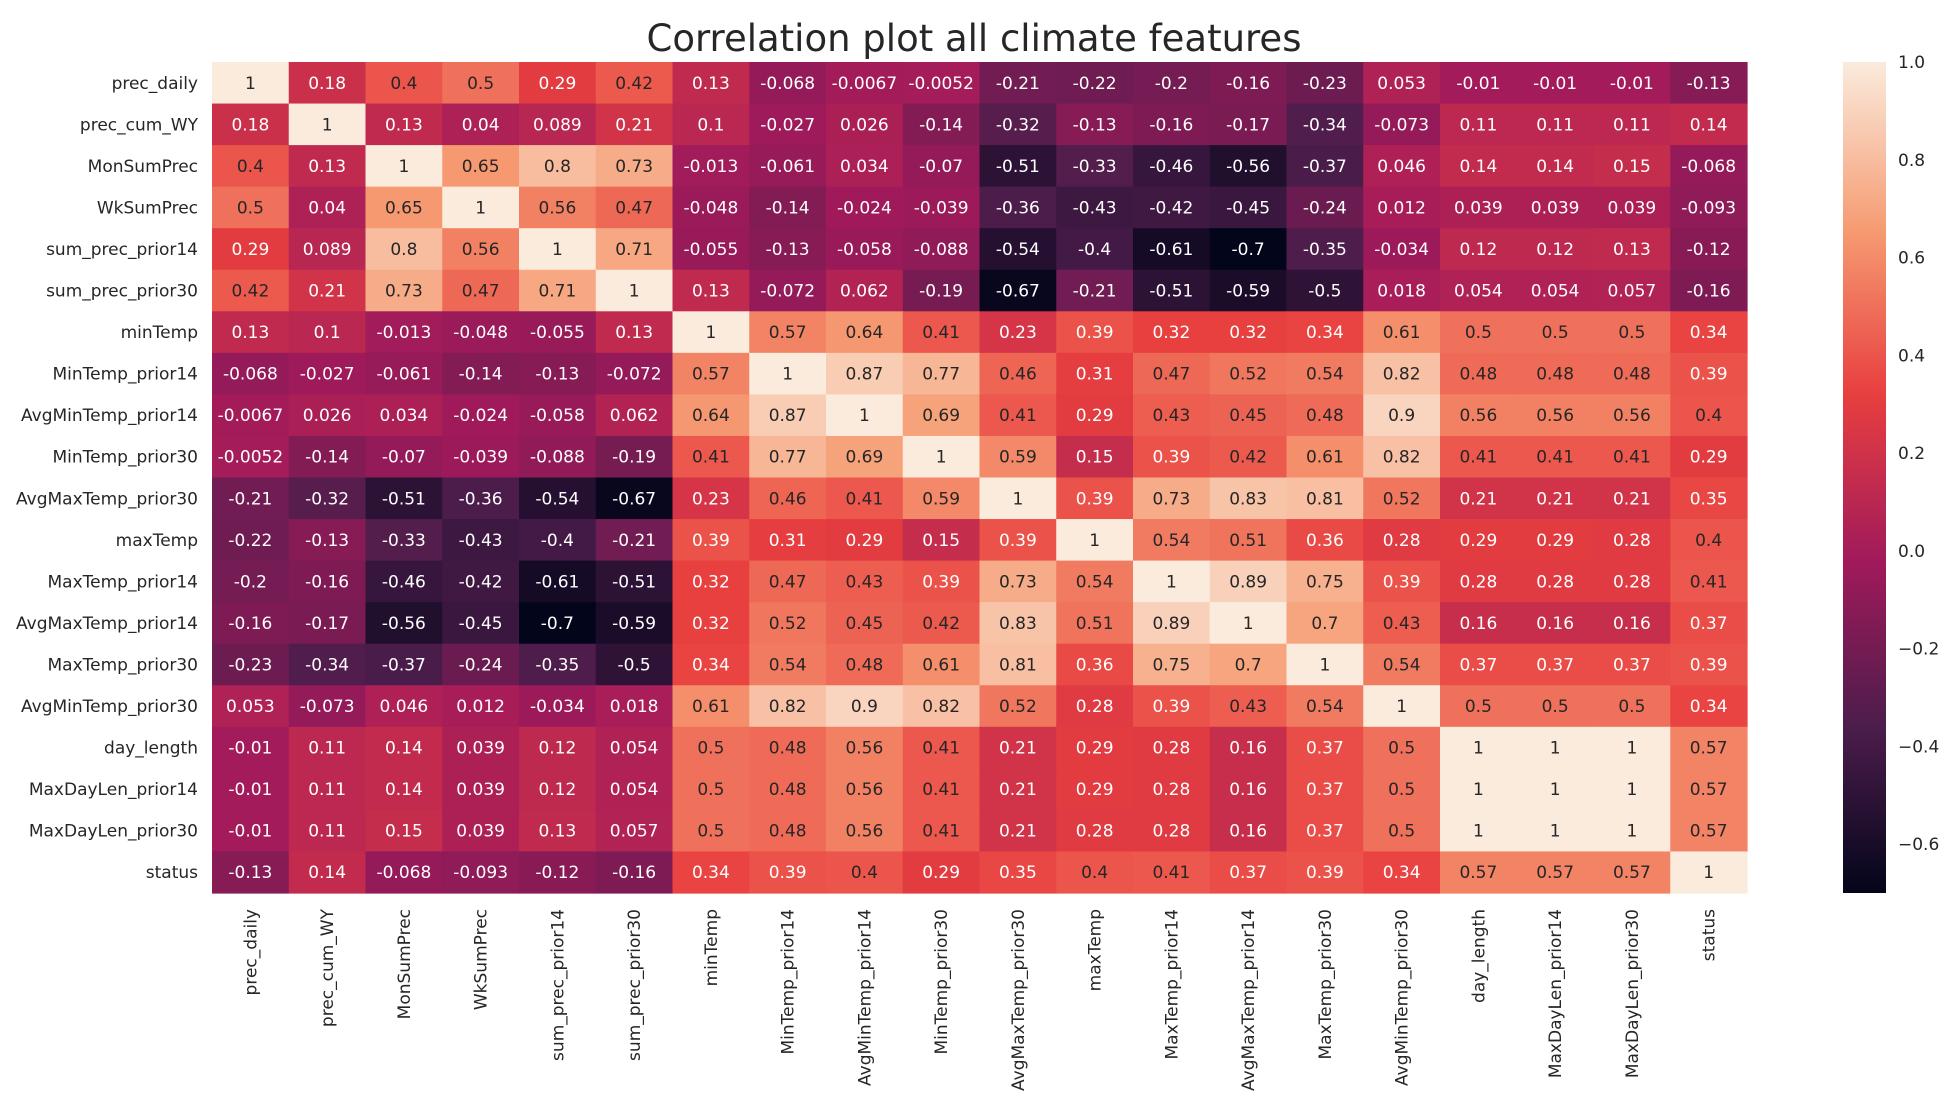 This screenshot has height=1108, width=1952. Describe the element at coordinates (711, 707) in the screenshot. I see `cell-annotation: 0.61` at that location.